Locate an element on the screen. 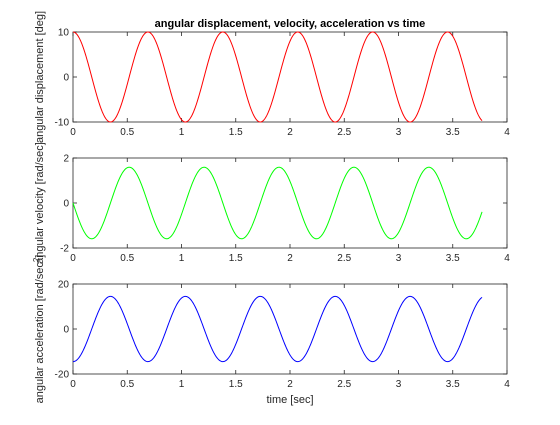 The image size is (560, 425). subplot-1-ylabel: angular displacement [deg] is located at coordinates (40, 77).